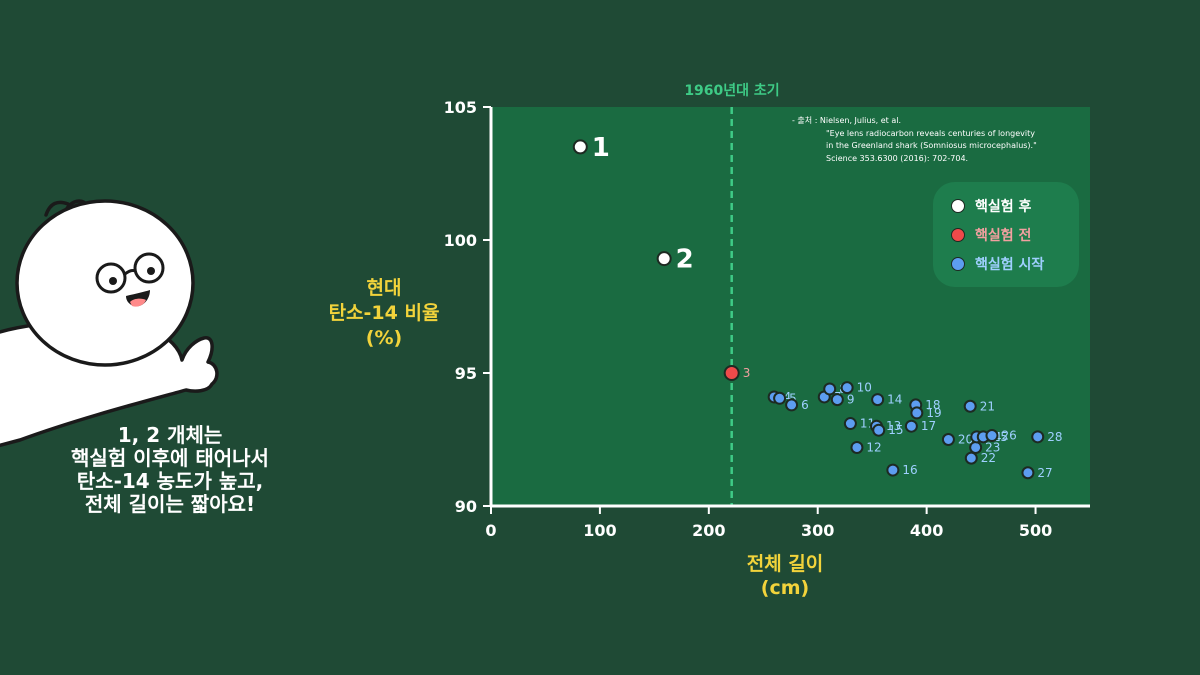 The width and height of the screenshot is (1200, 675). What do you see at coordinates (817, 530) in the screenshot?
I see `x-tick-label: 300` at bounding box center [817, 530].